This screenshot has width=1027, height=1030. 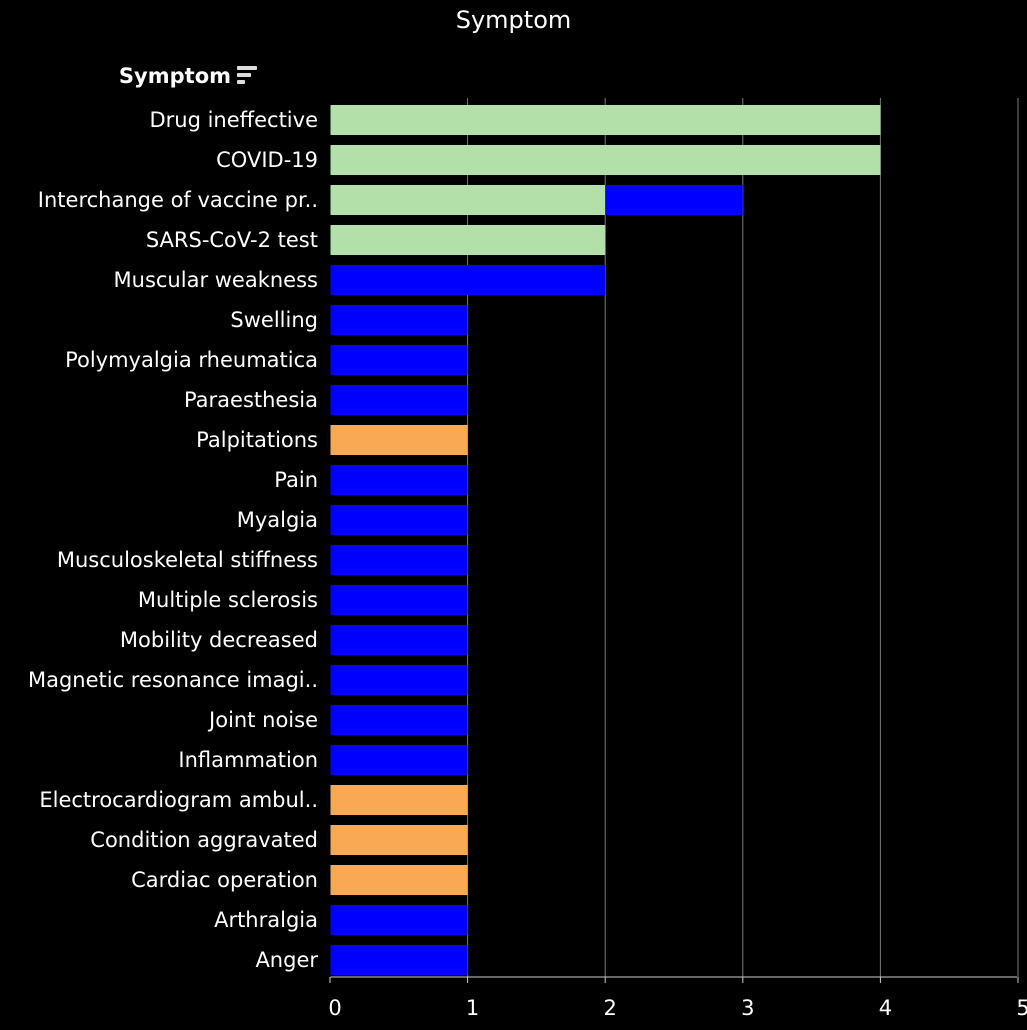 What do you see at coordinates (266, 920) in the screenshot?
I see `category-label: Arthralgia` at bounding box center [266, 920].